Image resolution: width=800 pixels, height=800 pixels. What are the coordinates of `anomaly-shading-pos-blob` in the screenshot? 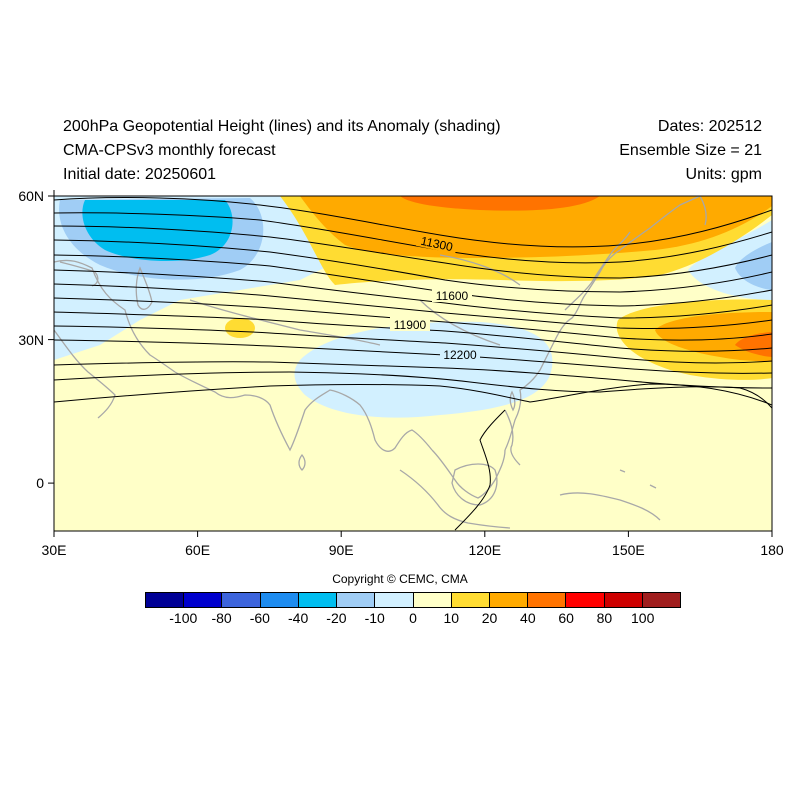 It's located at (240, 328).